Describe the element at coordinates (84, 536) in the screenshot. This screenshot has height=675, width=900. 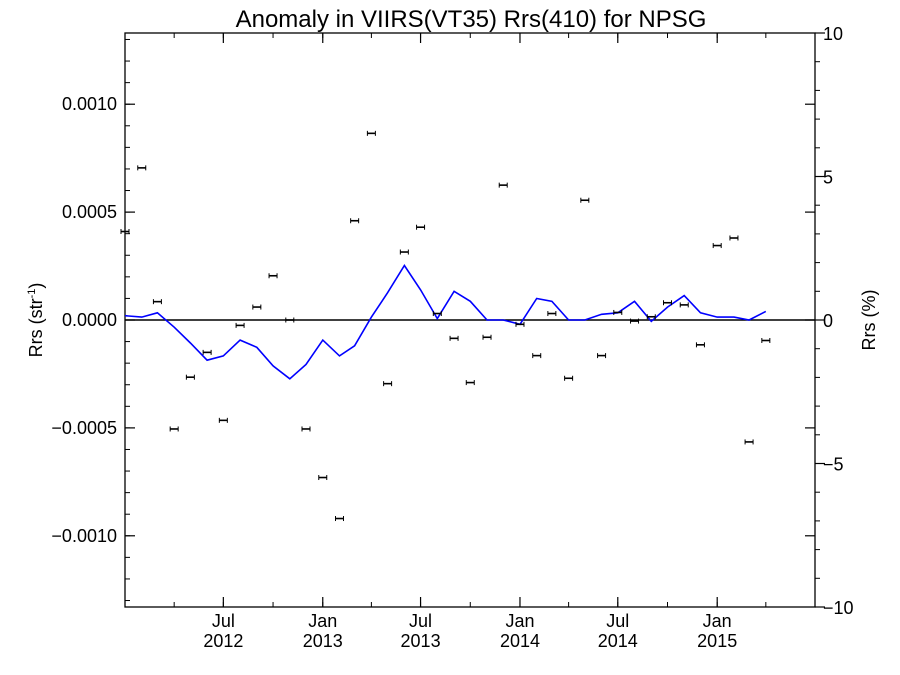
I see `left-tick-label: −0.0010` at that location.